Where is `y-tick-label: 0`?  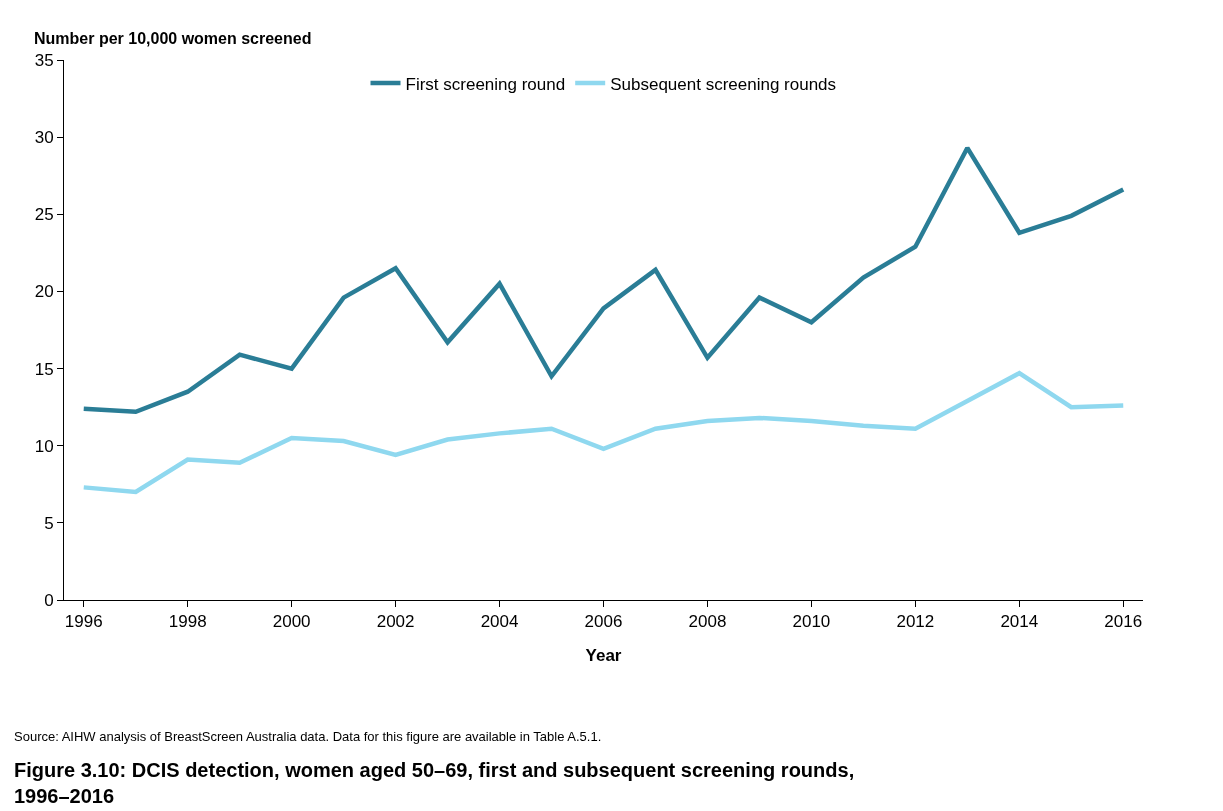
y-tick-label: 0 is located at coordinates (49, 600).